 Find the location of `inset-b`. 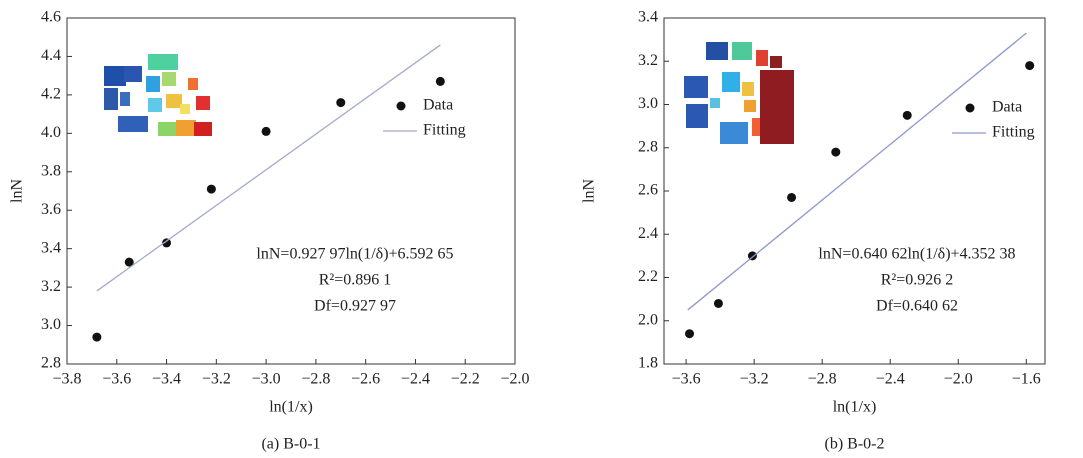

inset-b is located at coordinates (739, 93).